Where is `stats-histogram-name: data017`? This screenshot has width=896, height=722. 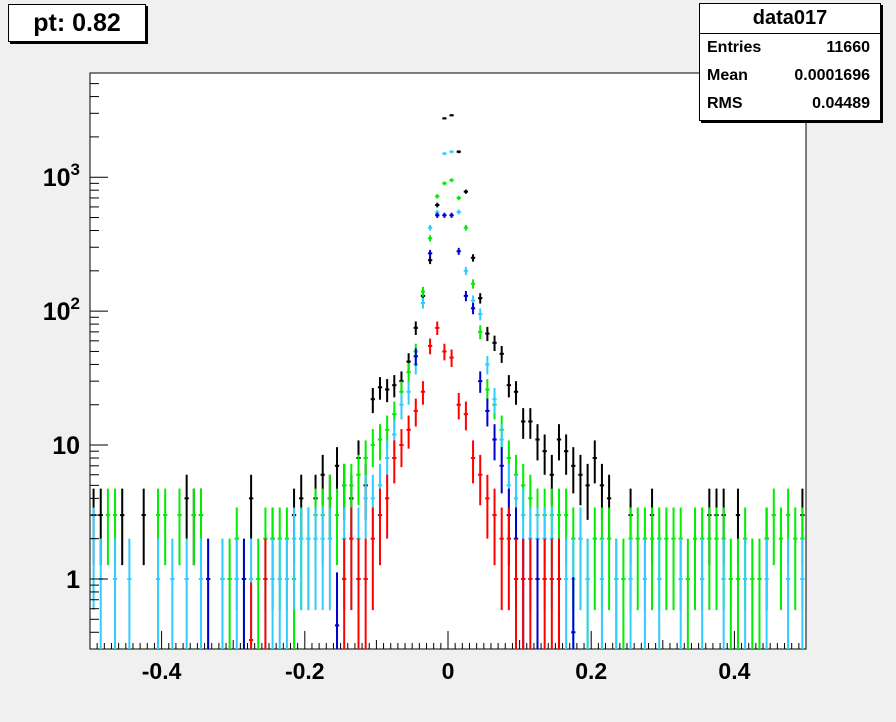
stats-histogram-name: data017 is located at coordinates (790, 19).